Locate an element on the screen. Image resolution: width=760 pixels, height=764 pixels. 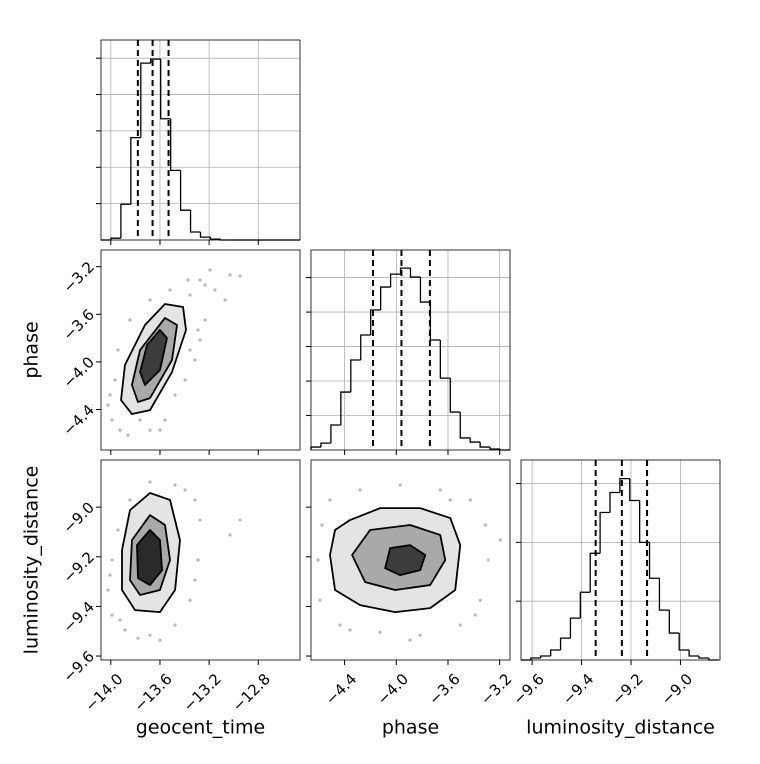
y-tick-label: −3.2 is located at coordinates (79, 277).